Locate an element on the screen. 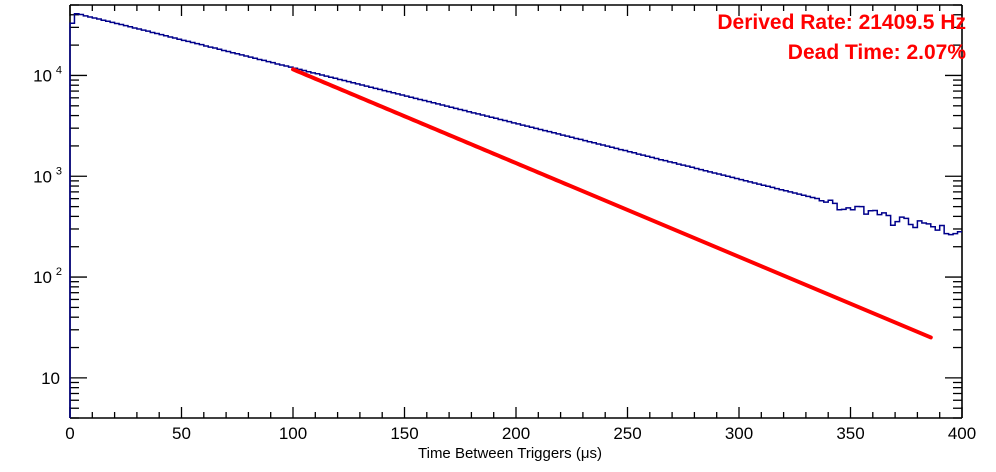  x-tick-label: 350 is located at coordinates (850, 433).